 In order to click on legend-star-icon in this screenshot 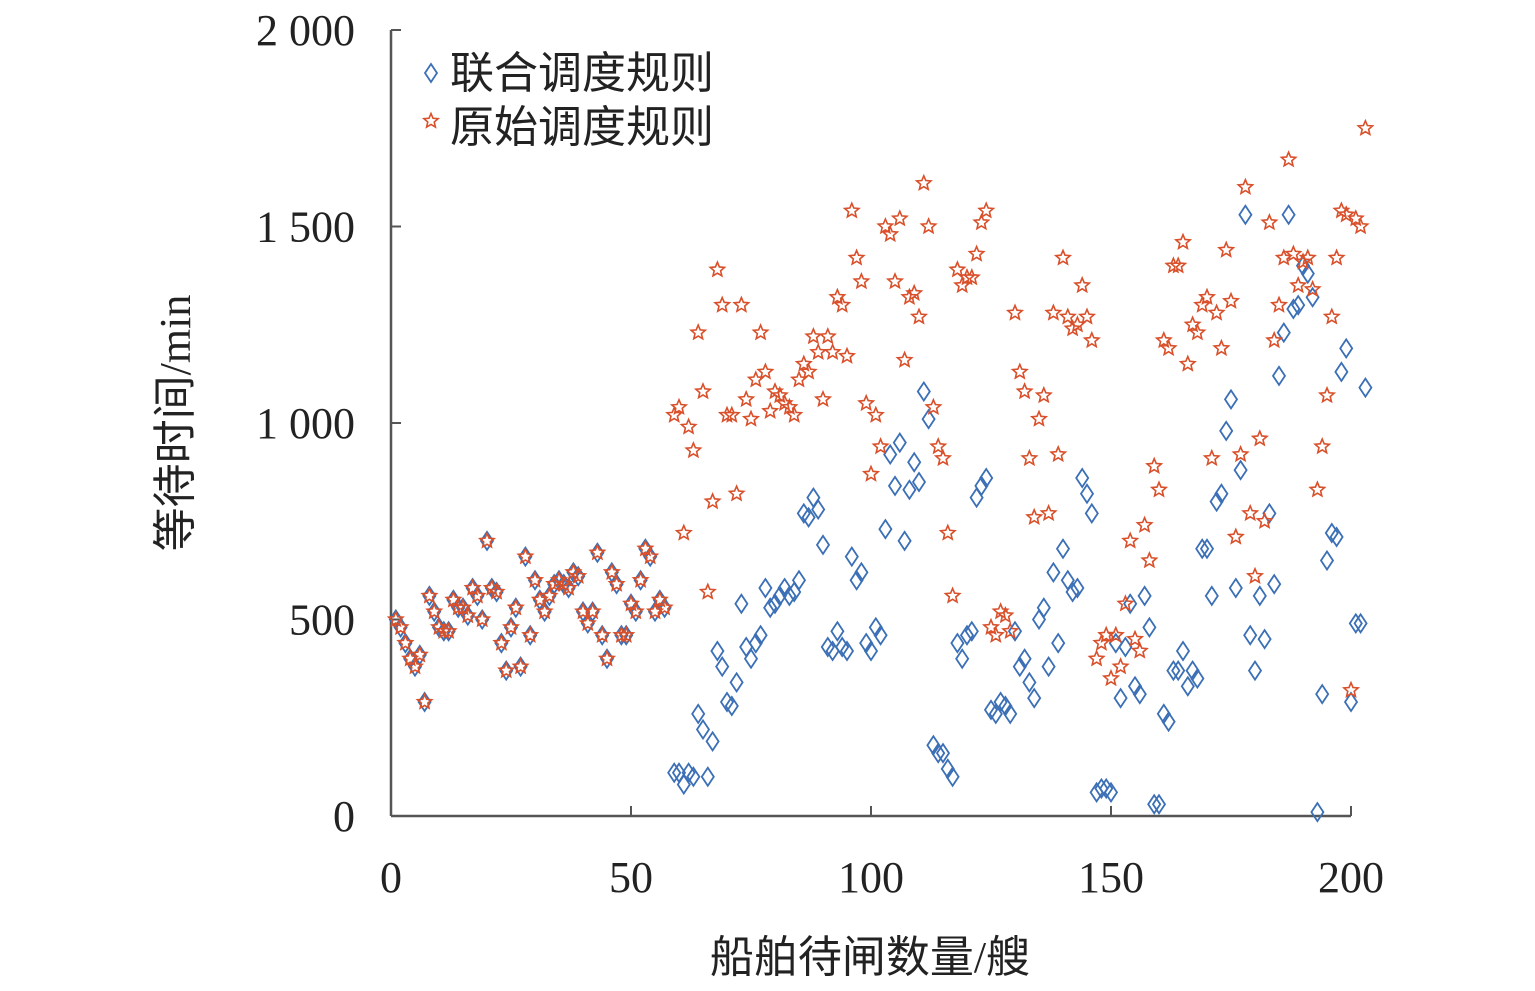, I will do `click(431, 120)`.